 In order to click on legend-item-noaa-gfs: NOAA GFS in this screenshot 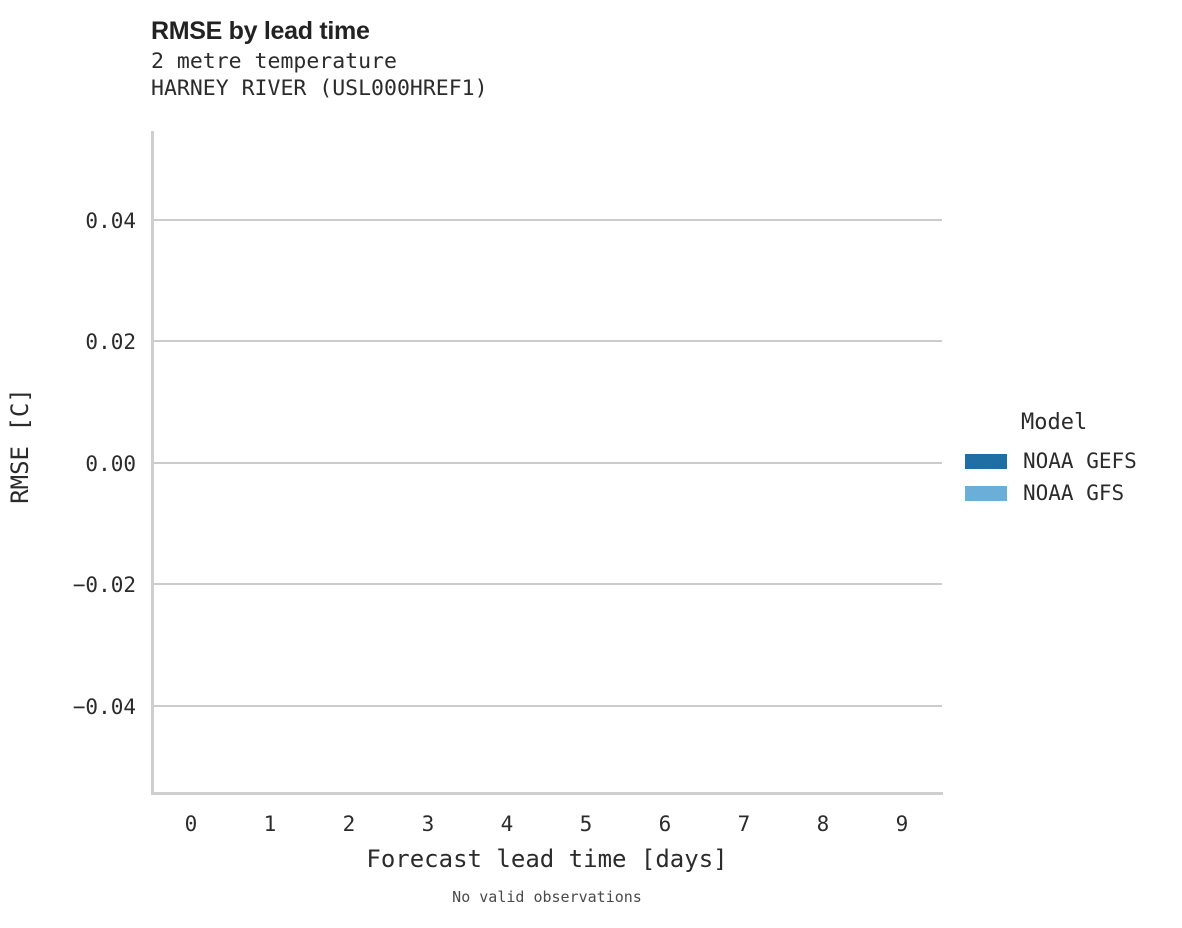, I will do `click(1070, 493)`.